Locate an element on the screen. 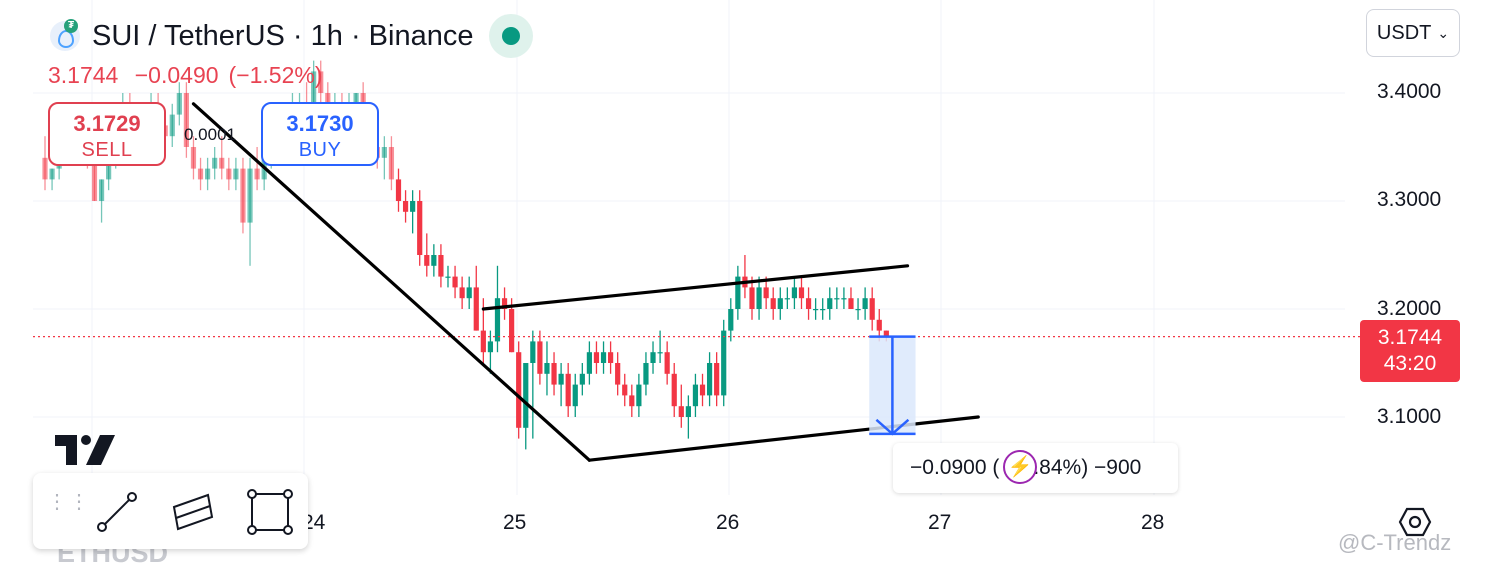 The width and height of the screenshot is (1504, 570). y-tick-label: 3.2000 is located at coordinates (1409, 308).